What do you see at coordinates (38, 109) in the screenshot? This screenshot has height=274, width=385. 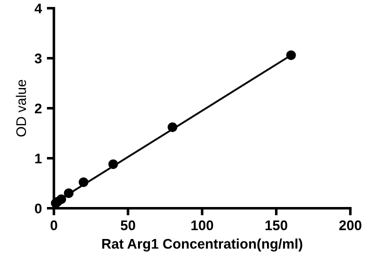 I see `y-tick-label: 2` at bounding box center [38, 109].